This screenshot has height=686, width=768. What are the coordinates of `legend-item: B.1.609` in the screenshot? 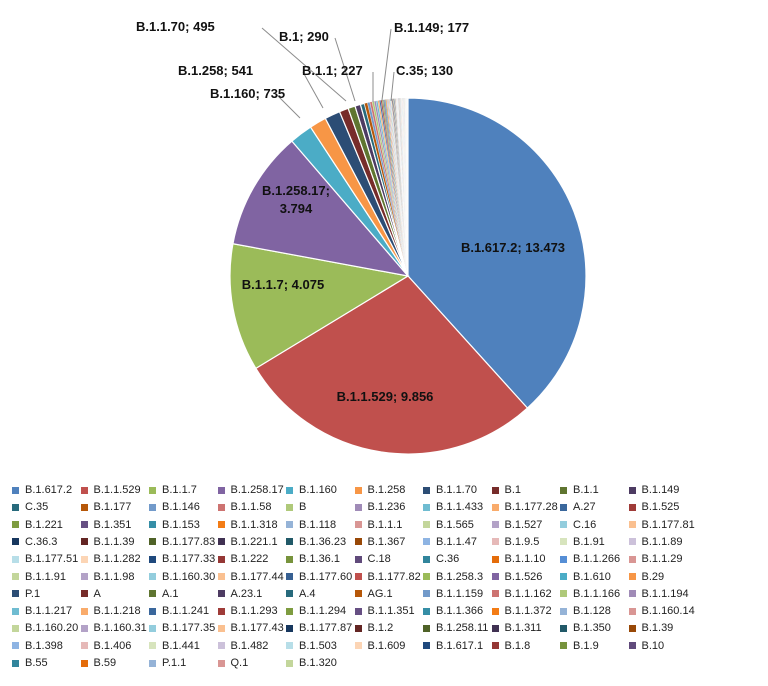 It's located at (379, 646).